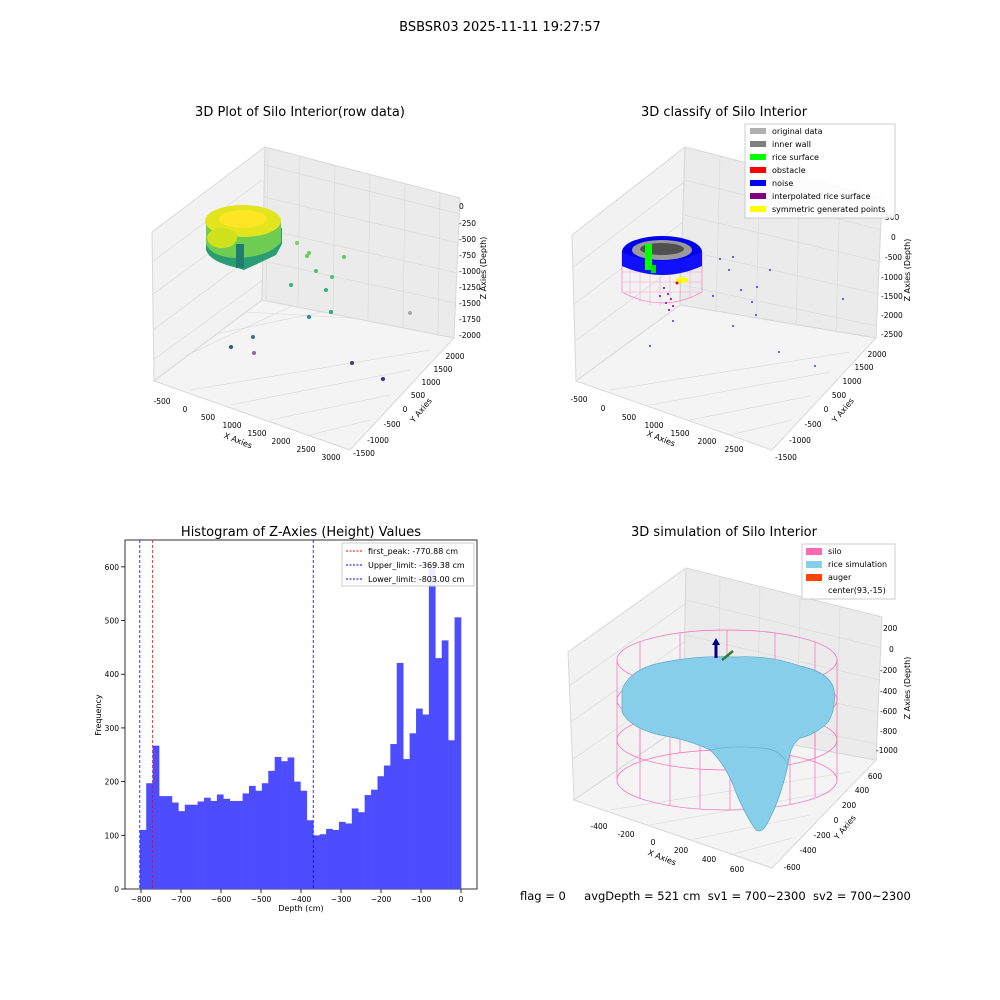 This screenshot has width=1000, height=1000. I want to click on sim-x-tick-label: 600, so click(737, 869).